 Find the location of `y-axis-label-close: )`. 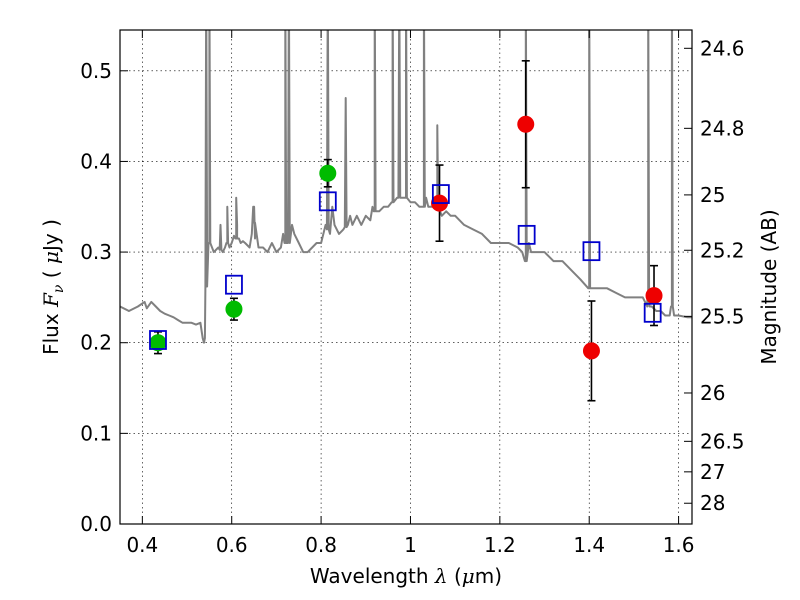

y-axis-label-close: ) is located at coordinates (51, 226).